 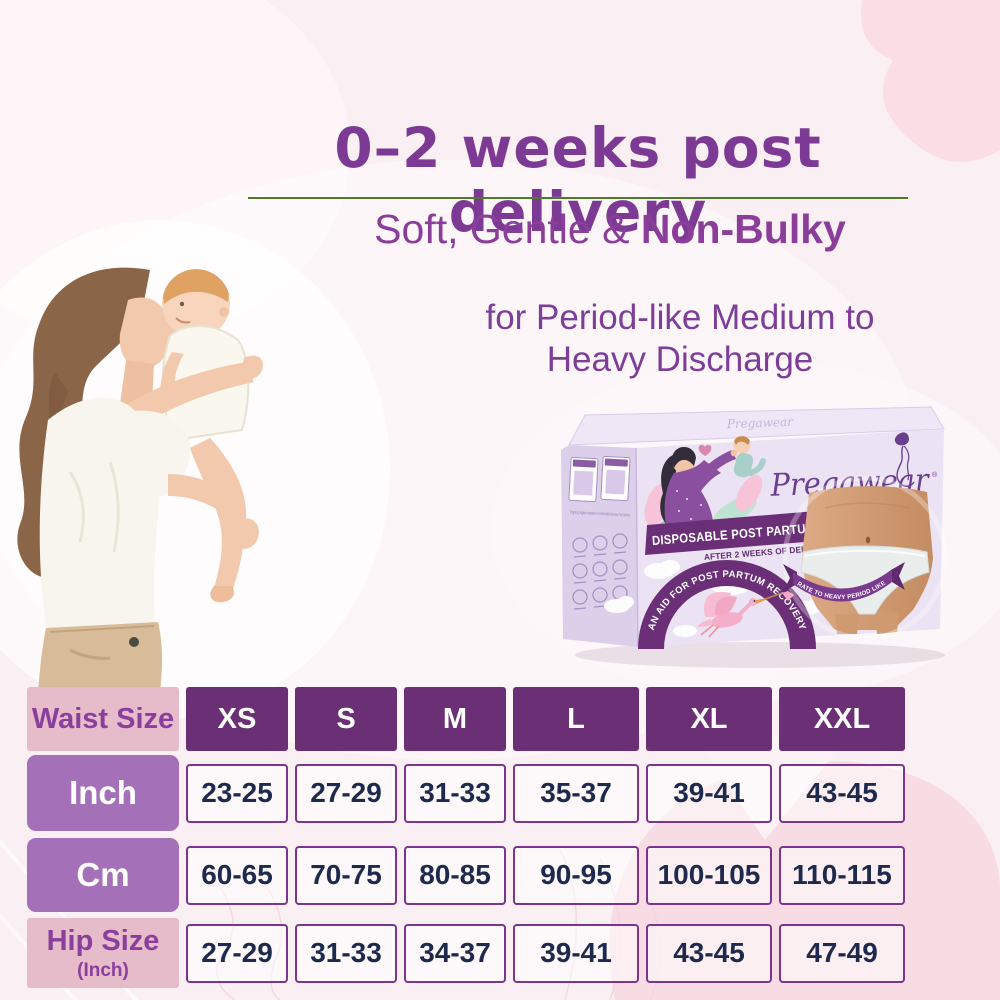 What do you see at coordinates (760, 655) in the screenshot?
I see `box-shadow` at bounding box center [760, 655].